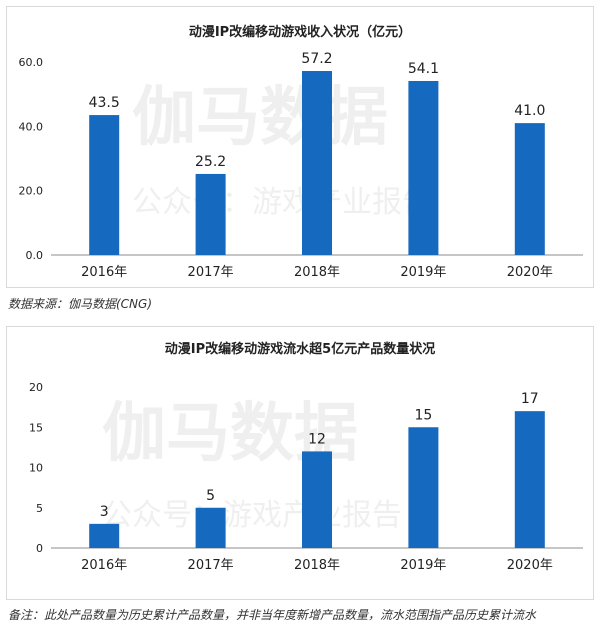 This screenshot has height=635, width=600. What do you see at coordinates (210, 162) in the screenshot?
I see `data-label: 25.2` at bounding box center [210, 162].